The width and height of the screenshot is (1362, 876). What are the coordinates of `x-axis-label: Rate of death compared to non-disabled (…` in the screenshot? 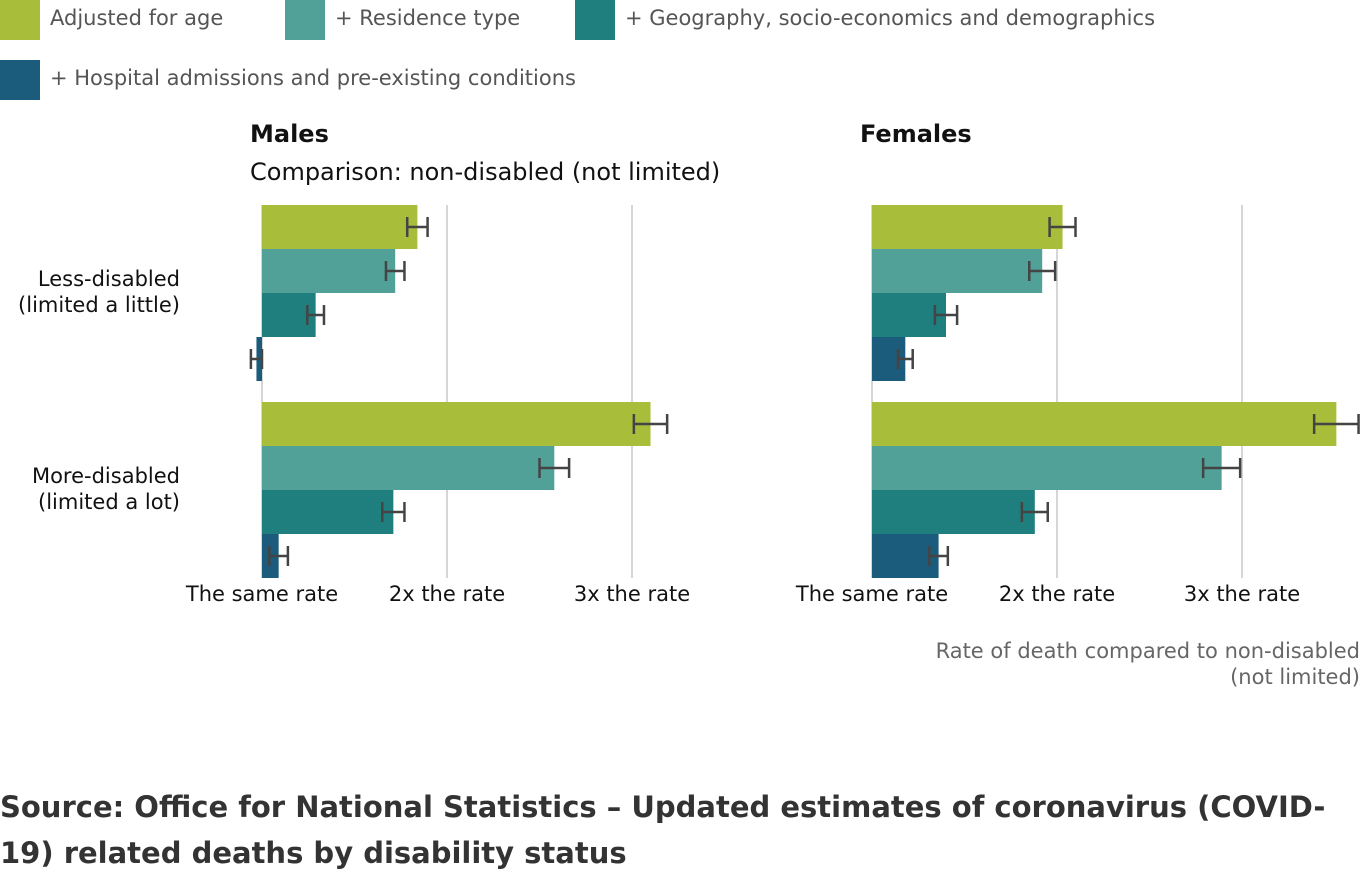 It's located at (1147, 664).